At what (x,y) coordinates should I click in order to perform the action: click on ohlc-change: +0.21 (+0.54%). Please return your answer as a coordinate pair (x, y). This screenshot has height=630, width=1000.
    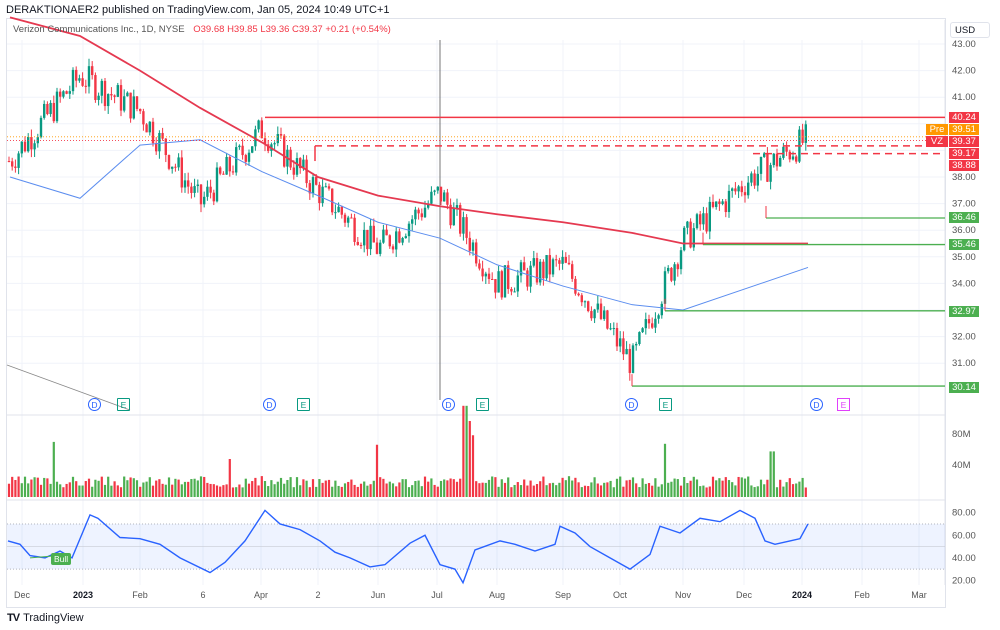
    Looking at the image, I should click on (358, 29).